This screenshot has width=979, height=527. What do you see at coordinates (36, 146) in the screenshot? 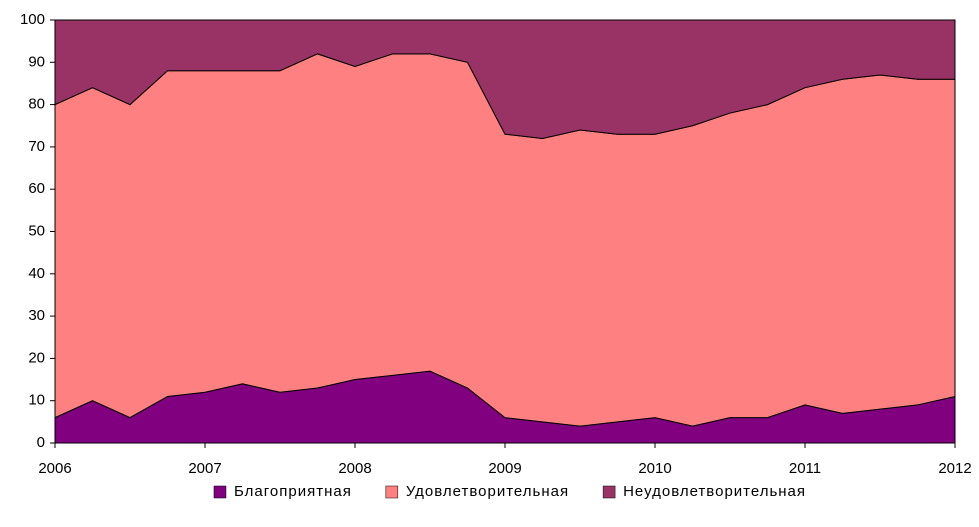
I see `y-tick-label: 70` at bounding box center [36, 146].